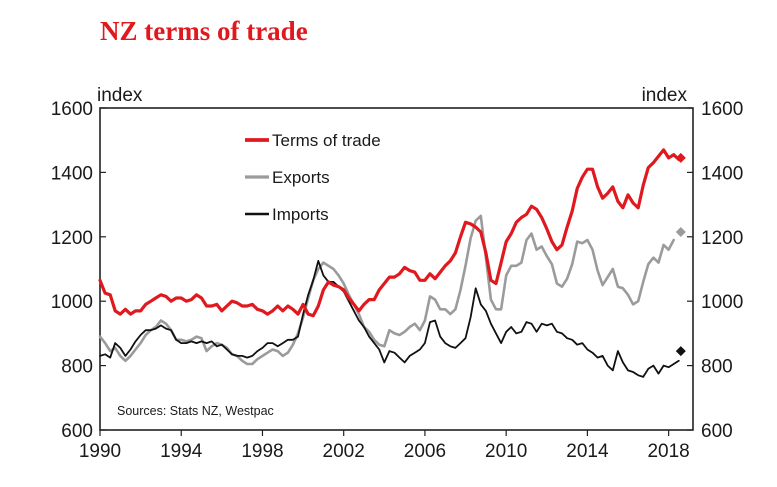  What do you see at coordinates (506, 451) in the screenshot?
I see `x-tick-label: 2010` at bounding box center [506, 451].